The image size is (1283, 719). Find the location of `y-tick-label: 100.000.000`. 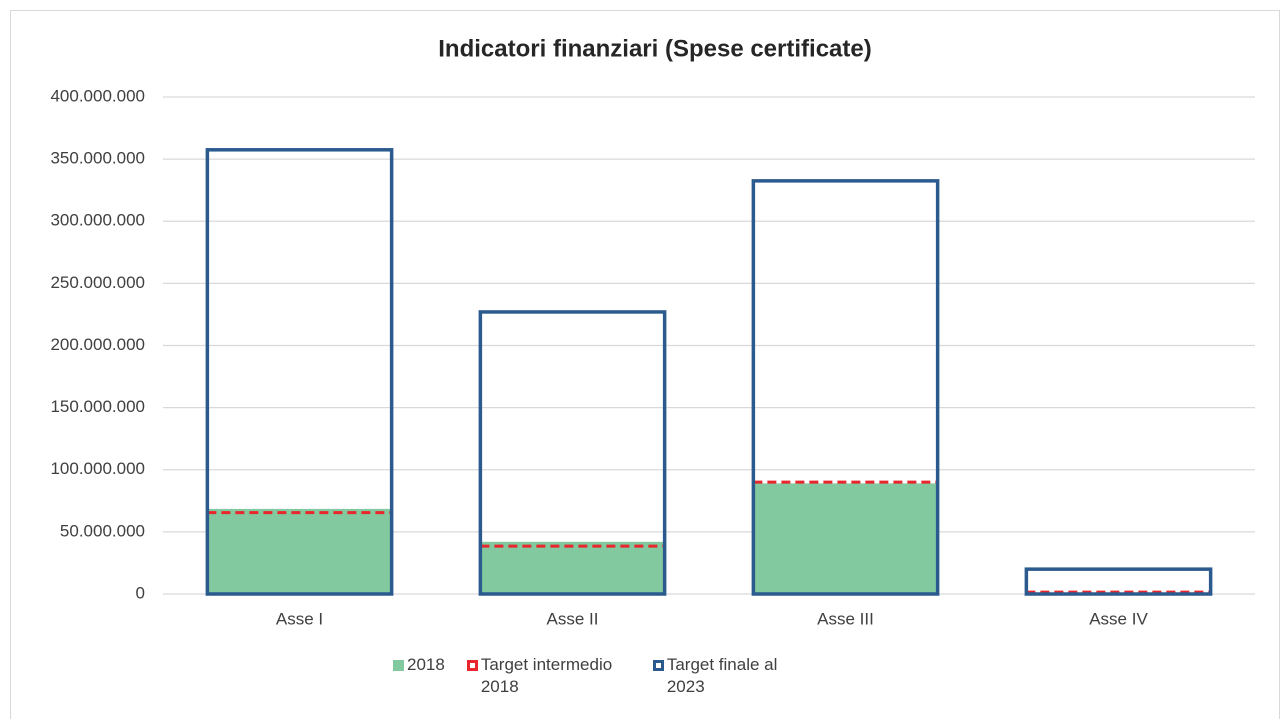

y-tick-label: 100.000.000 is located at coordinates (97, 468).